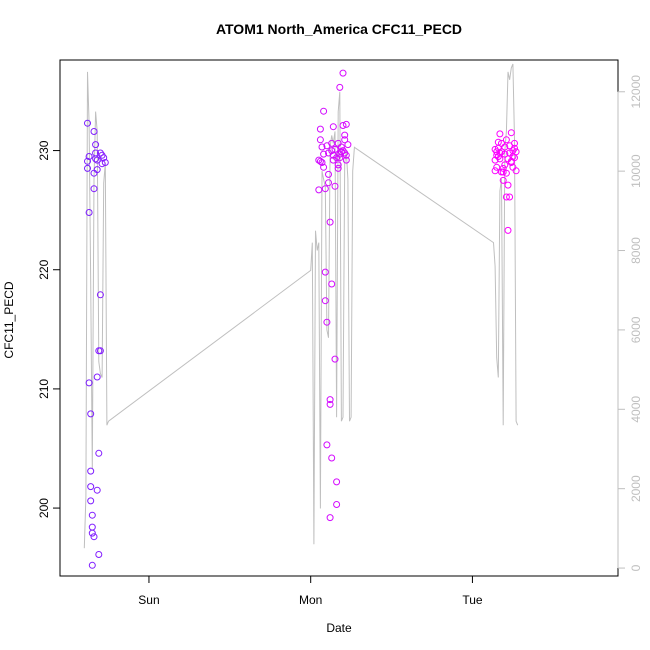 The height and width of the screenshot is (650, 650). What do you see at coordinates (636, 92) in the screenshot?
I see `y2-tick-label: 12000` at bounding box center [636, 92].